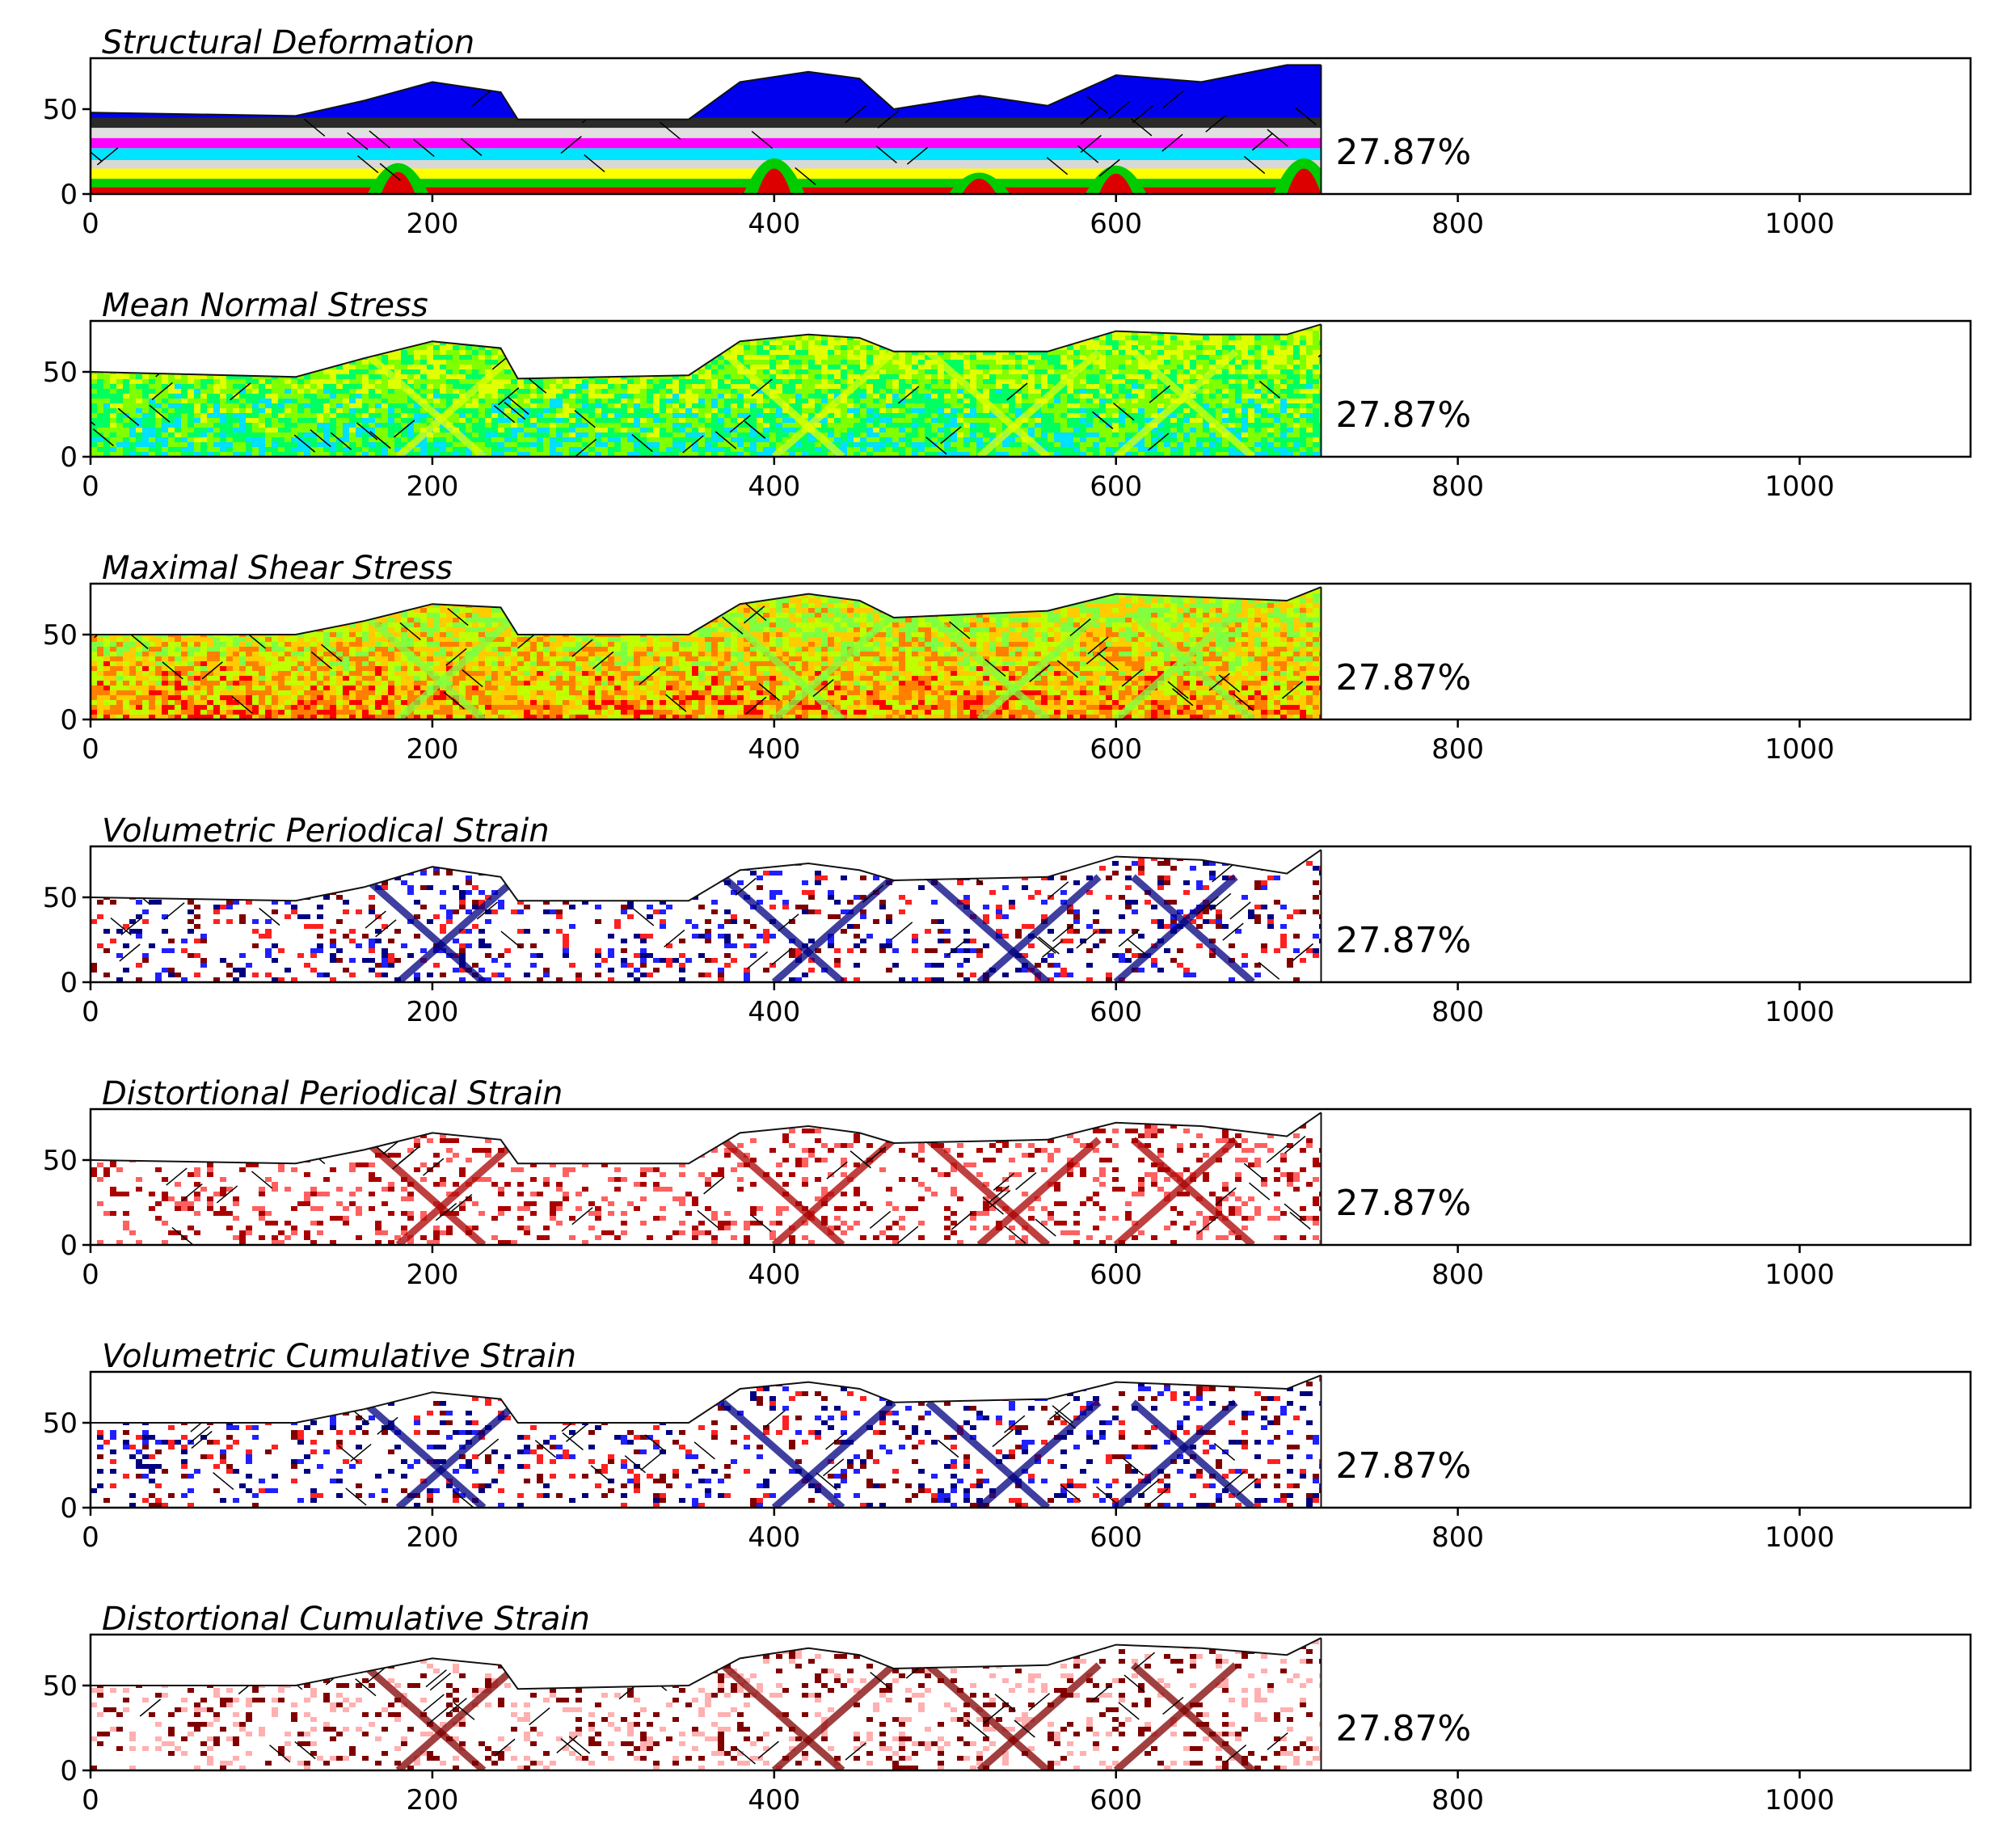 Image resolution: width=1994 pixels, height=1848 pixels. I want to click on x-tick-label: 600, so click(1116, 1275).